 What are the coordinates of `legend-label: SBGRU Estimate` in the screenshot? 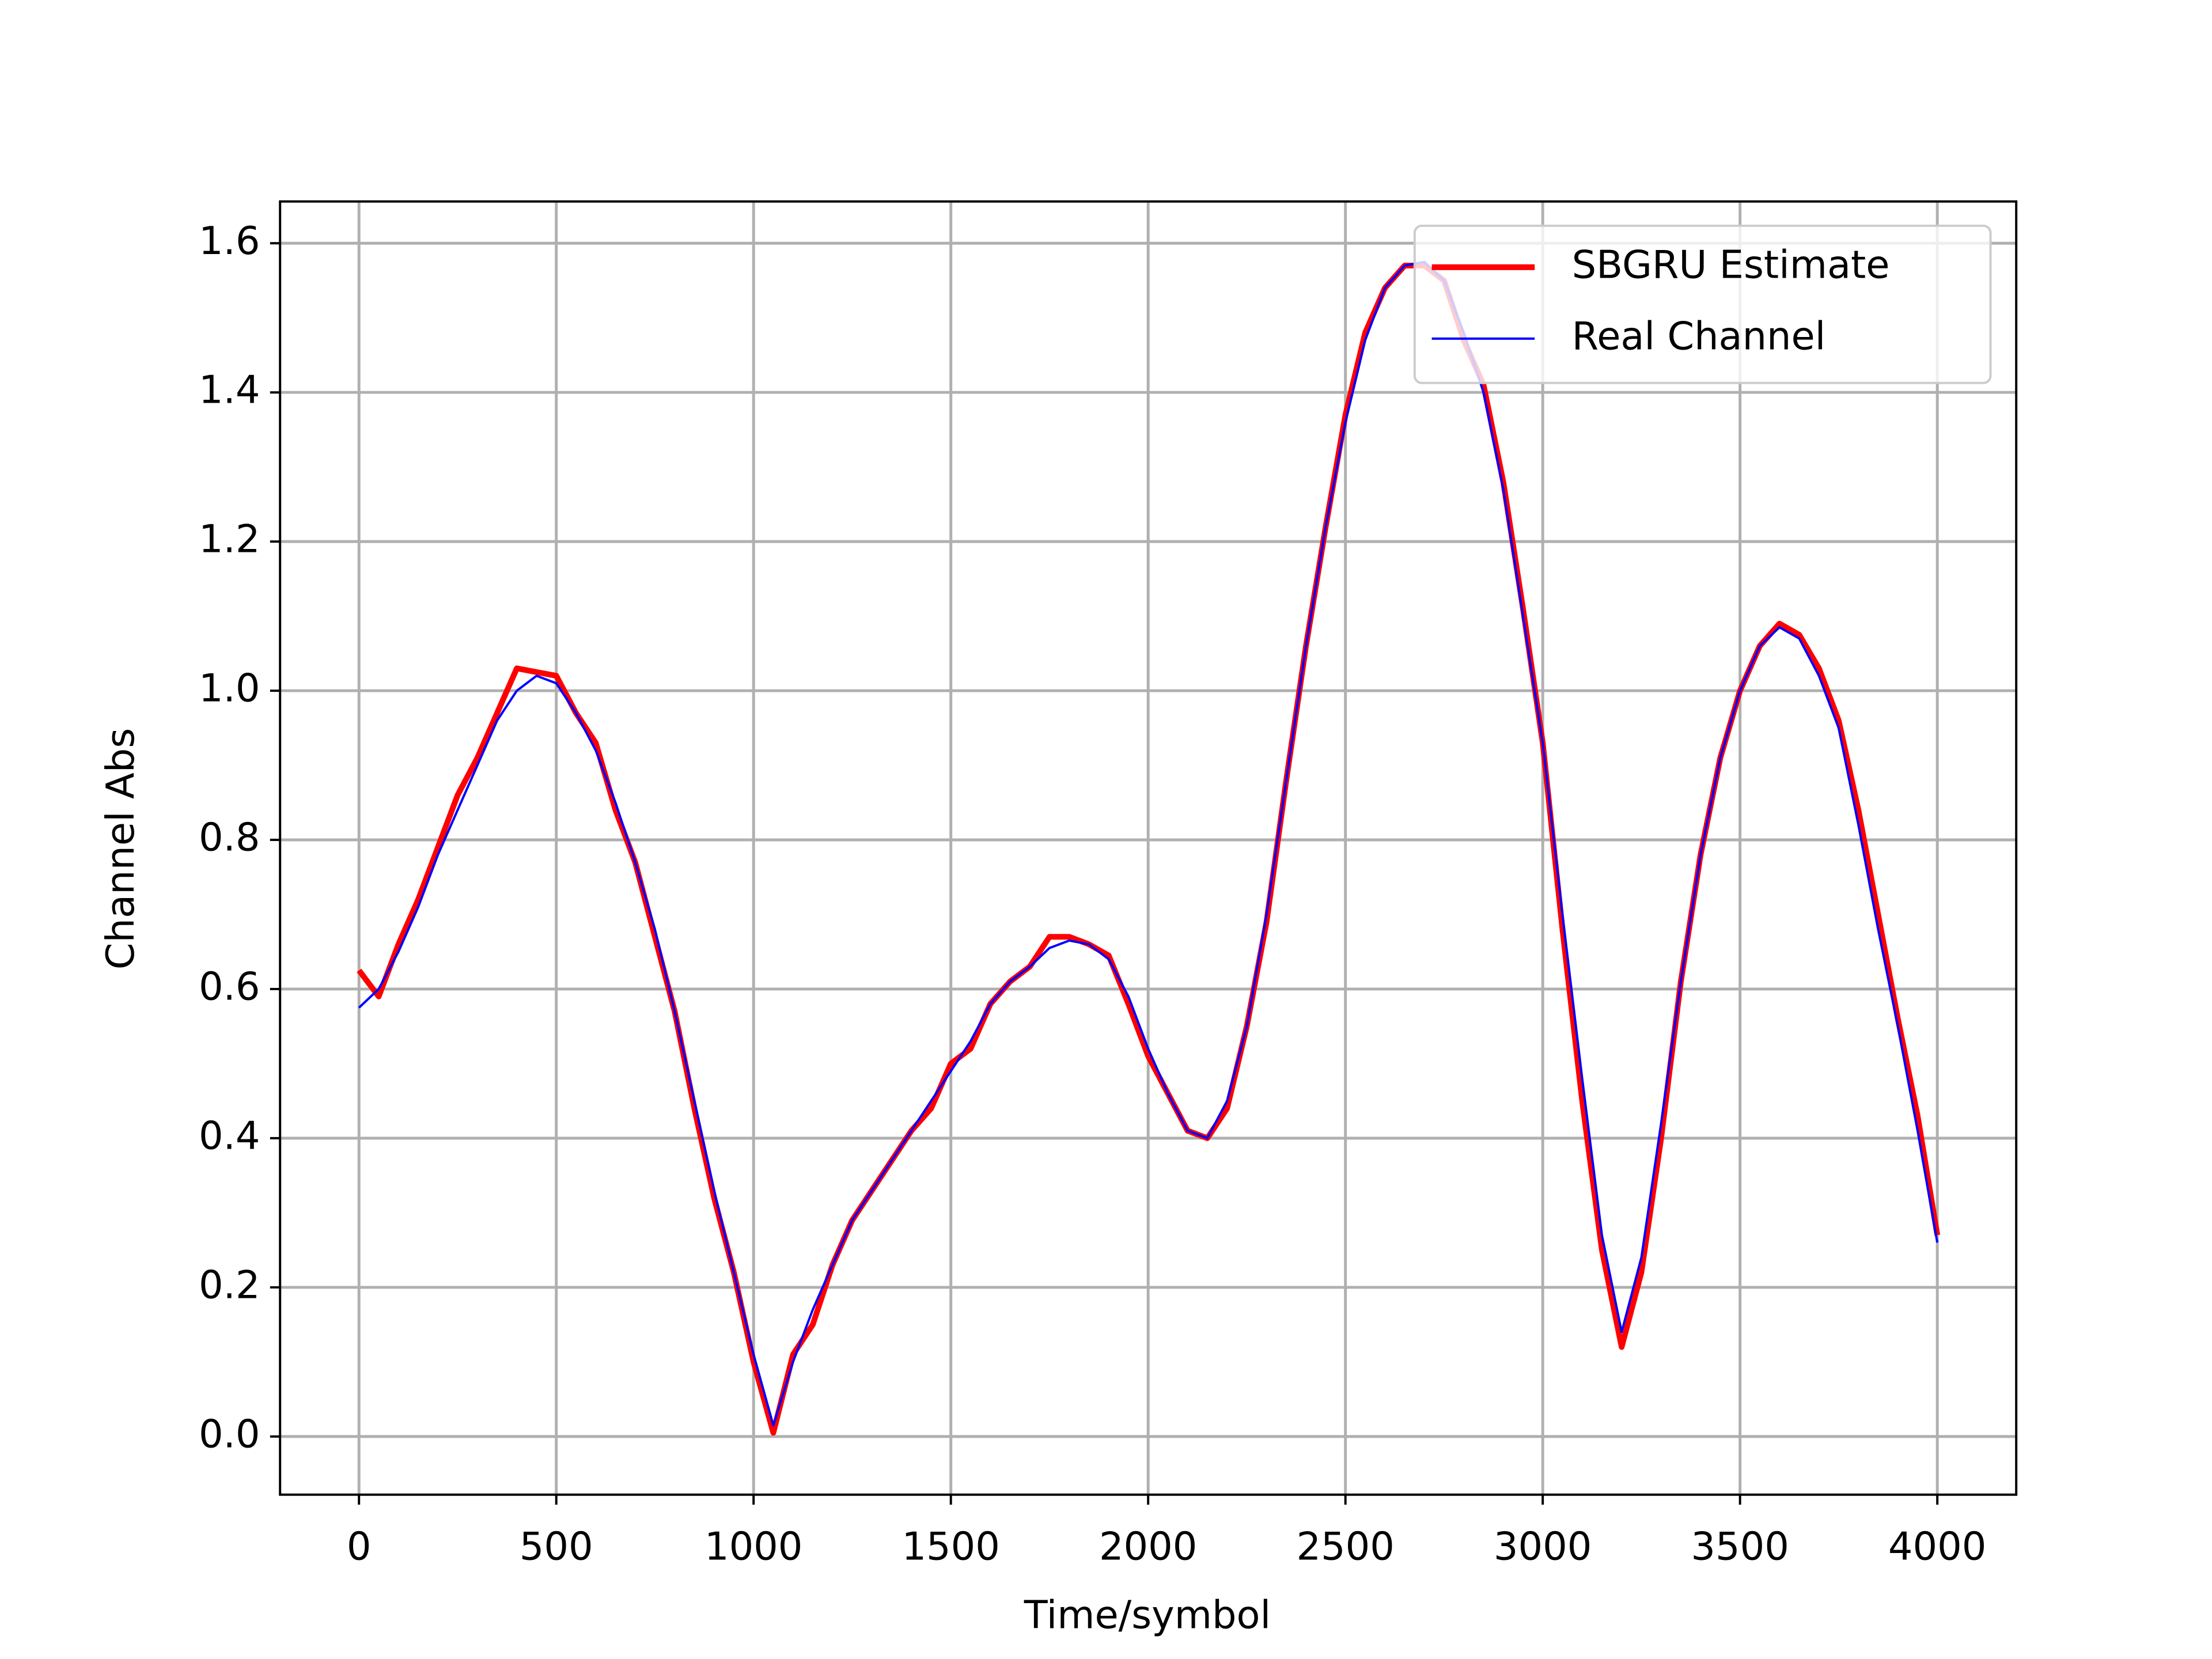 It's located at (1731, 264).